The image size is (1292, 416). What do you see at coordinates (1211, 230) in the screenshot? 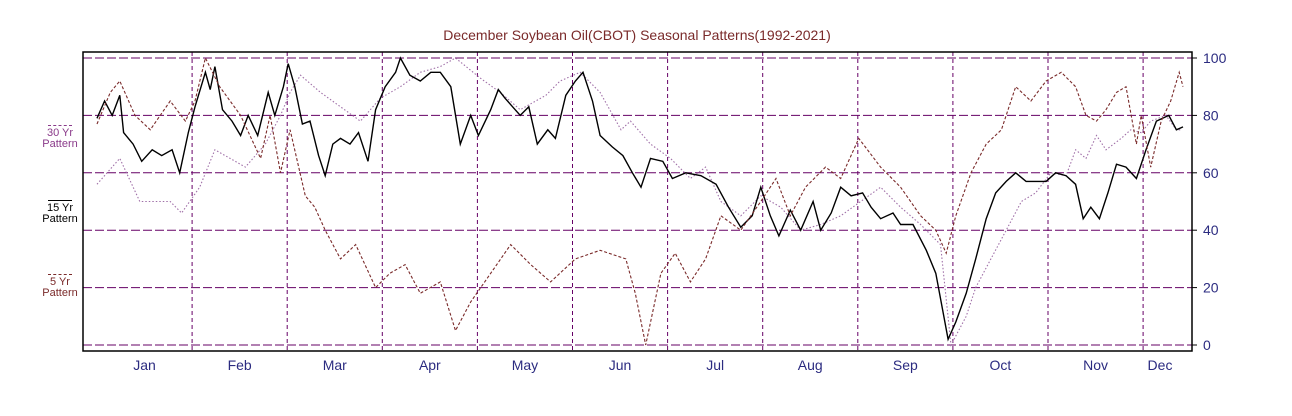
I see `y-tick-label: 40` at bounding box center [1211, 230].